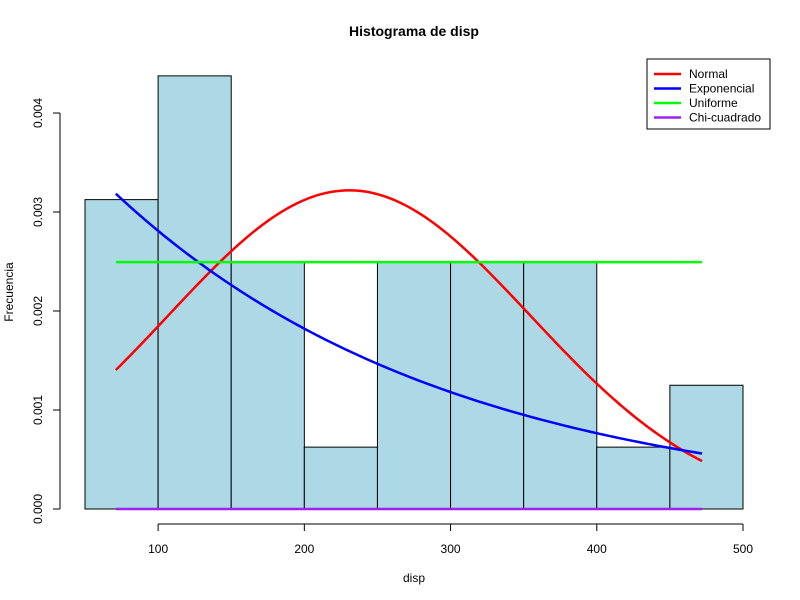 The width and height of the screenshot is (800, 600). I want to click on y-tick-label-0: 0.000, so click(38, 509).